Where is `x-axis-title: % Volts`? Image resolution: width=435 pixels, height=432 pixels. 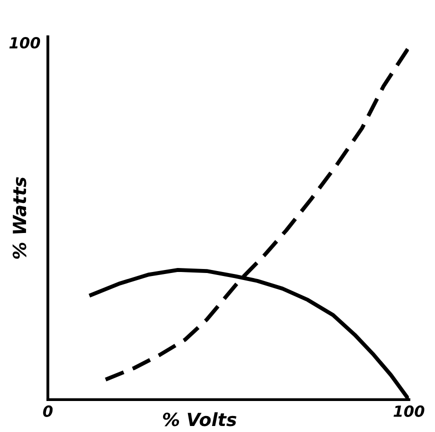 x-axis-title: % Volts is located at coordinates (199, 419).